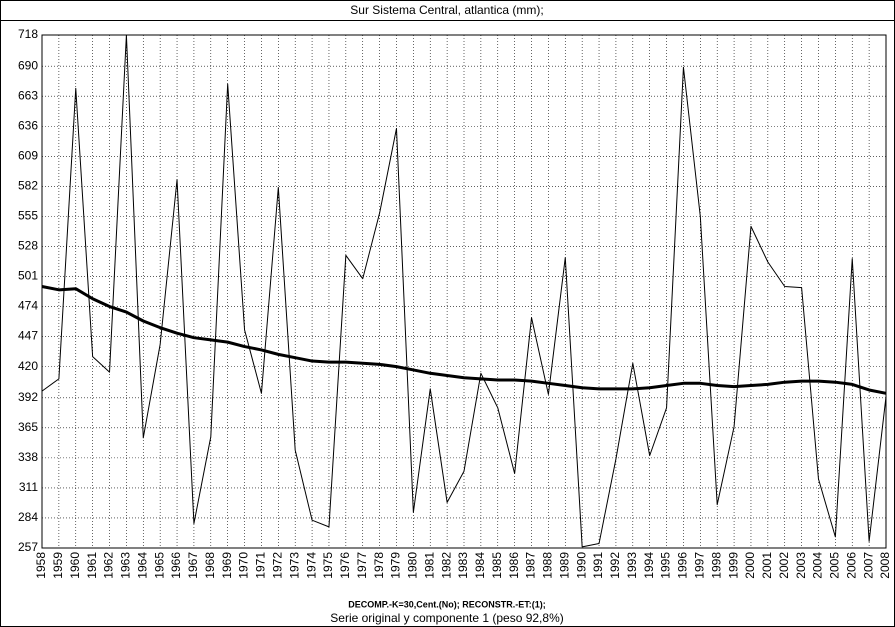  I want to click on y-tick-label: 636, so click(28, 125).